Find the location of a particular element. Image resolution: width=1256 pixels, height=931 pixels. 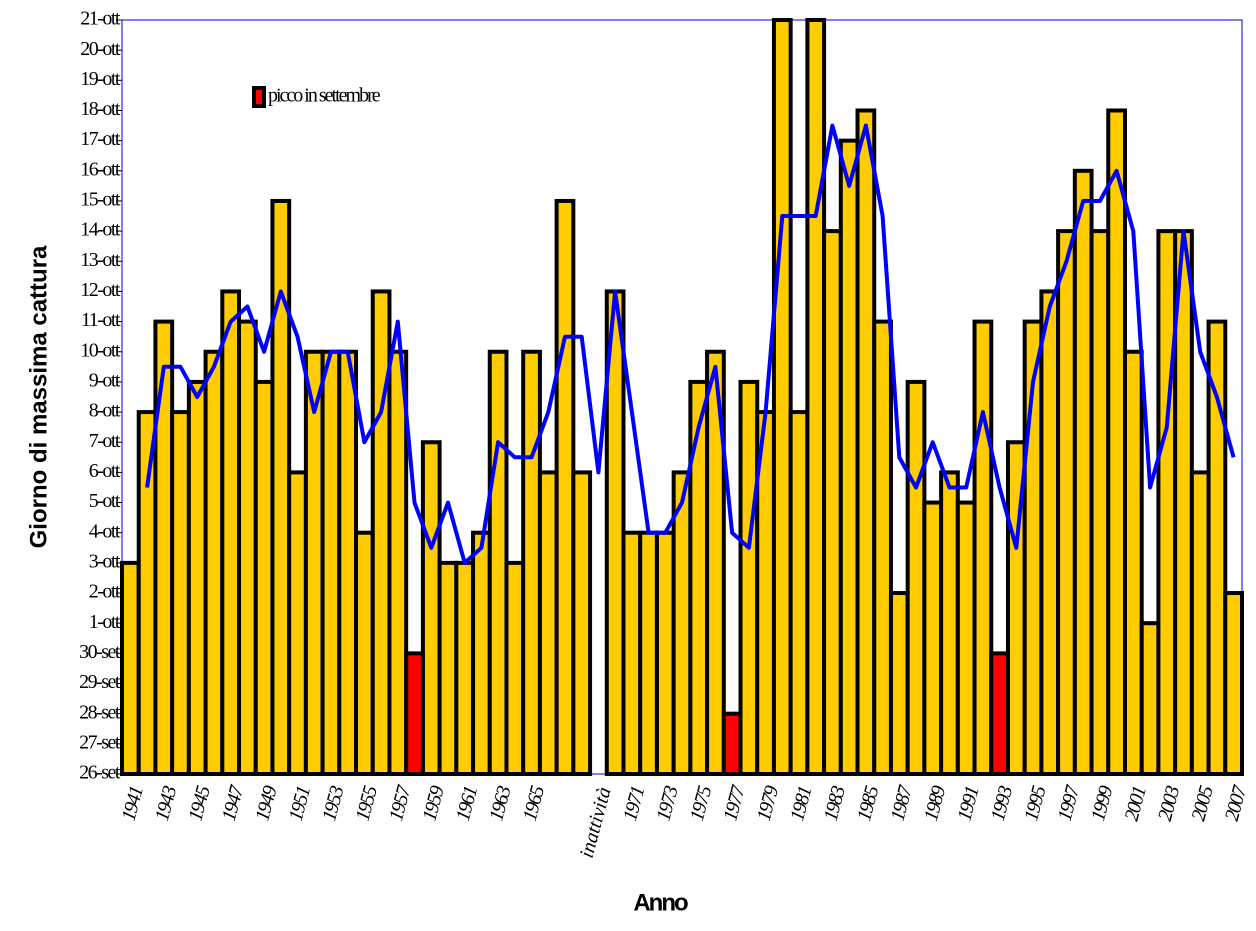

y-tick-label: 6-ott is located at coordinates (105, 471).